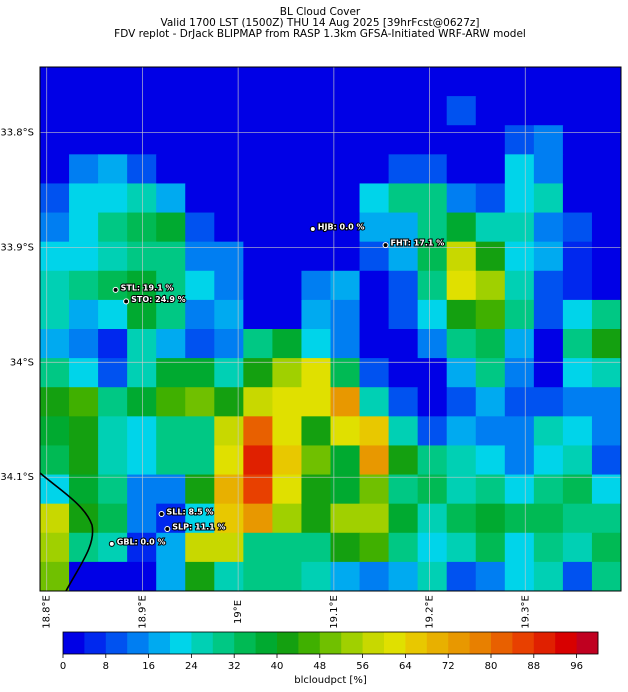  Describe the element at coordinates (167, 528) in the screenshot. I see `station-marker` at that location.